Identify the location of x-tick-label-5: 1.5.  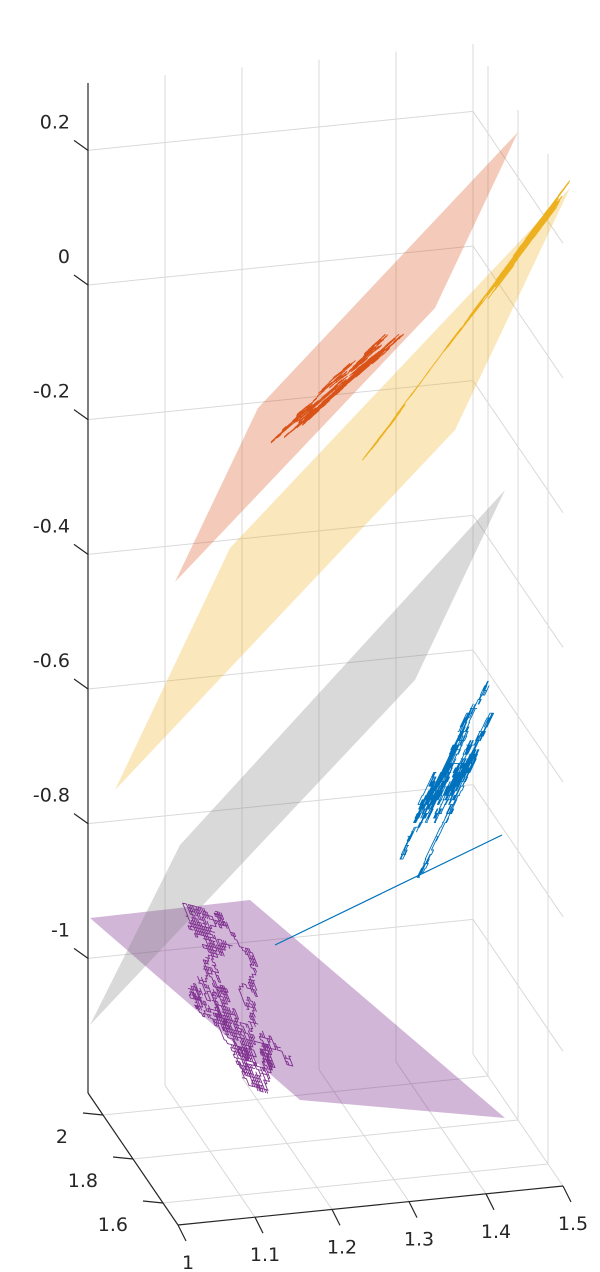
(573, 1224).